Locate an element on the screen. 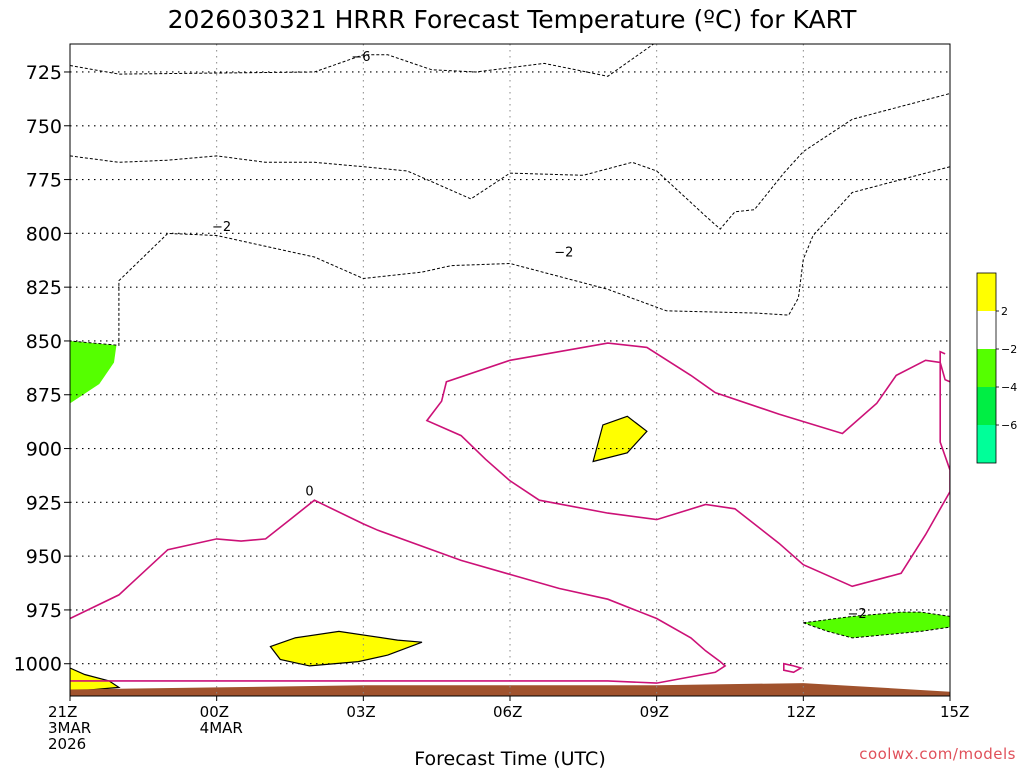  legend-frame is located at coordinates (986, 368).